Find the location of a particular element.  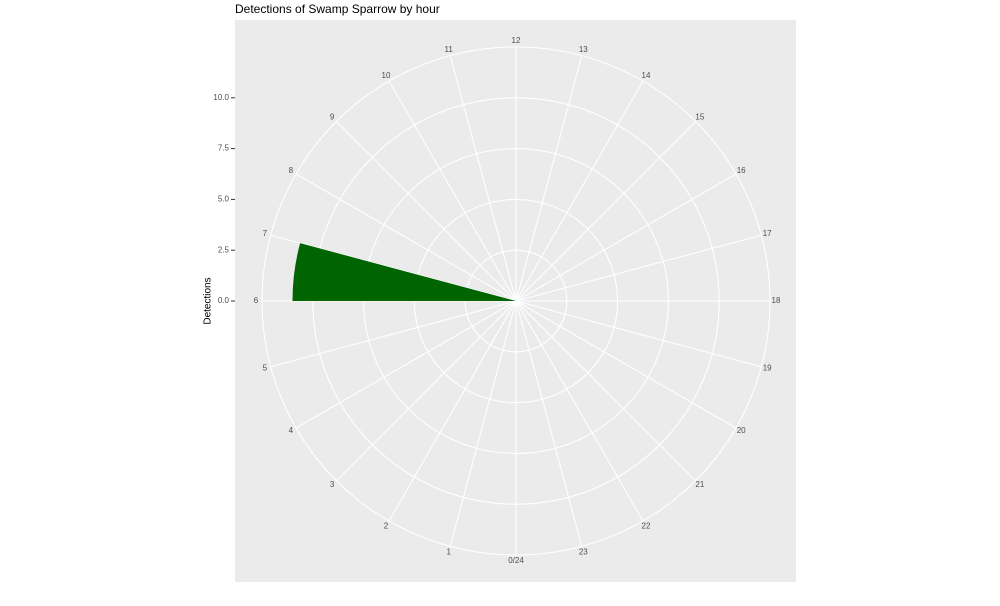

x-tick-label: 5 is located at coordinates (265, 367).